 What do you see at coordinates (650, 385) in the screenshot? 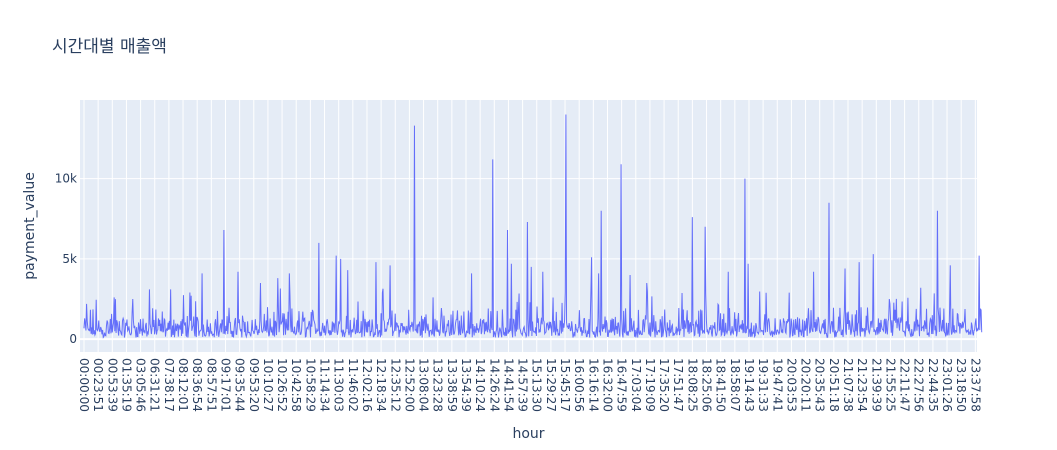
I see `x-tick-label: 17:19:09` at bounding box center [650, 385].